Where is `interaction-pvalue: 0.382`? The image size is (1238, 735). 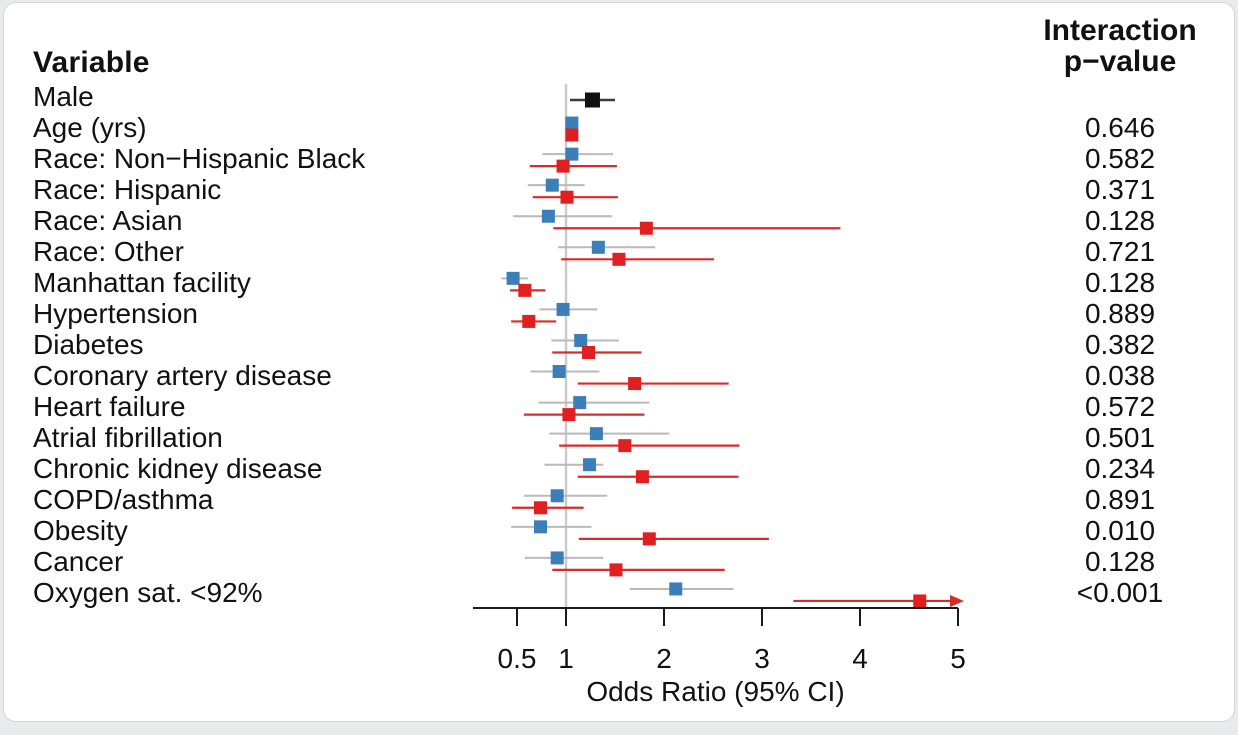 interaction-pvalue: 0.382 is located at coordinates (1120, 344).